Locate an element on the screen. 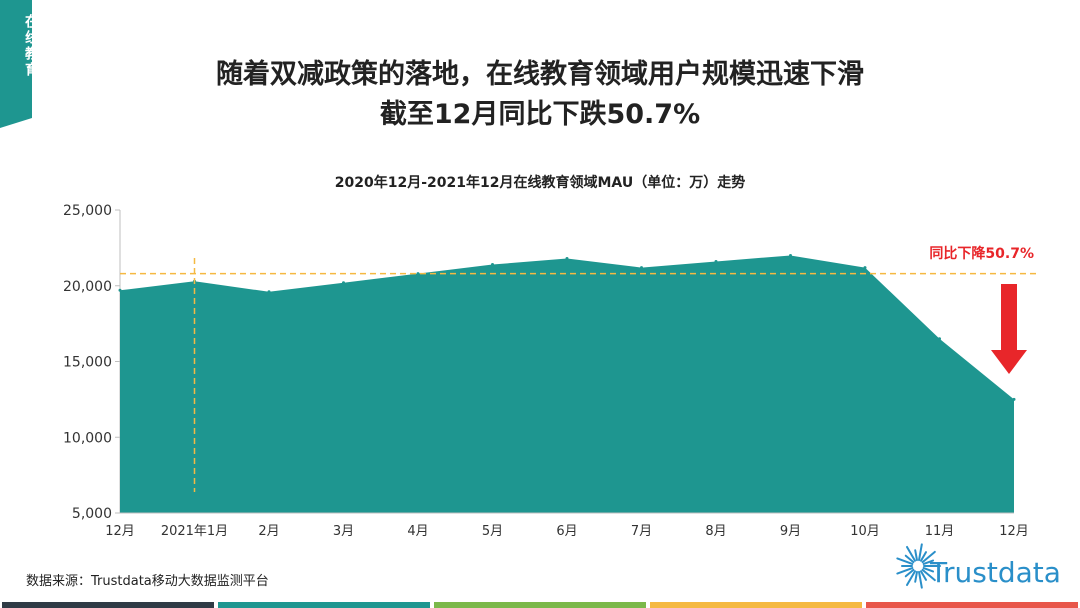 The height and width of the screenshot is (608, 1080). x-tick-label: 9月 is located at coordinates (790, 531).